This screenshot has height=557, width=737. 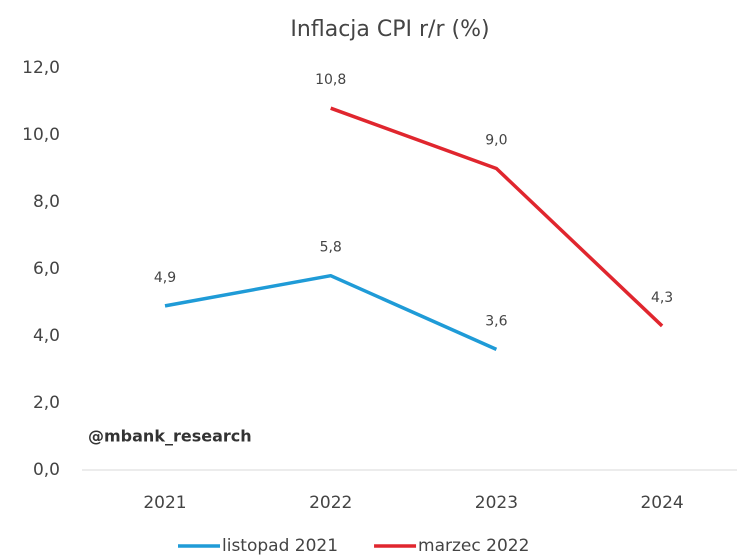 I want to click on data-label: 4,9, so click(x=165, y=278).